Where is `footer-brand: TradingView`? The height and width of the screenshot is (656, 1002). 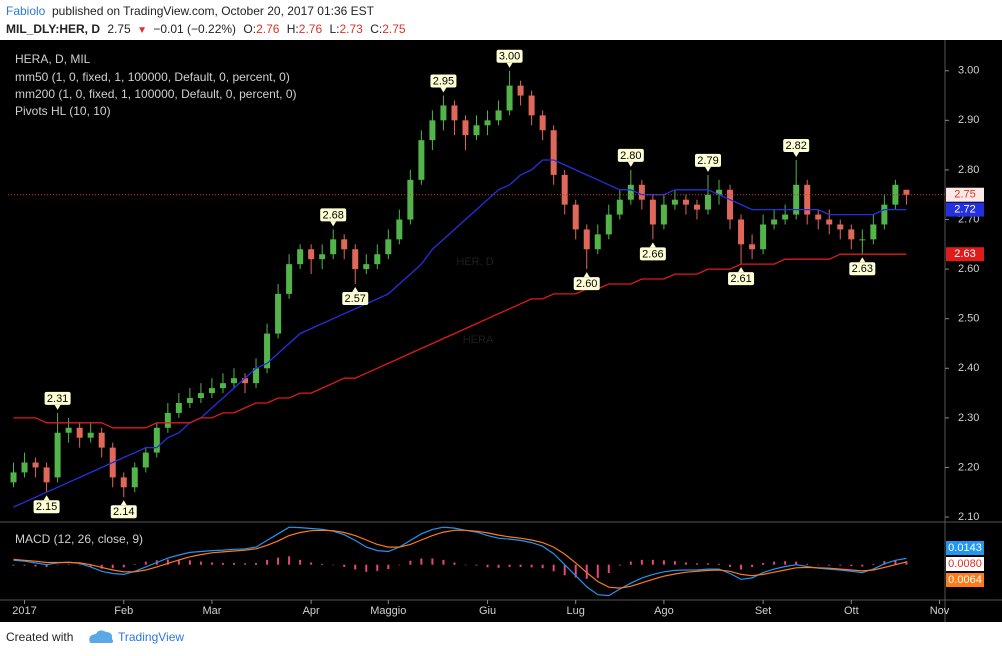
footer-brand: TradingView is located at coordinates (151, 637).